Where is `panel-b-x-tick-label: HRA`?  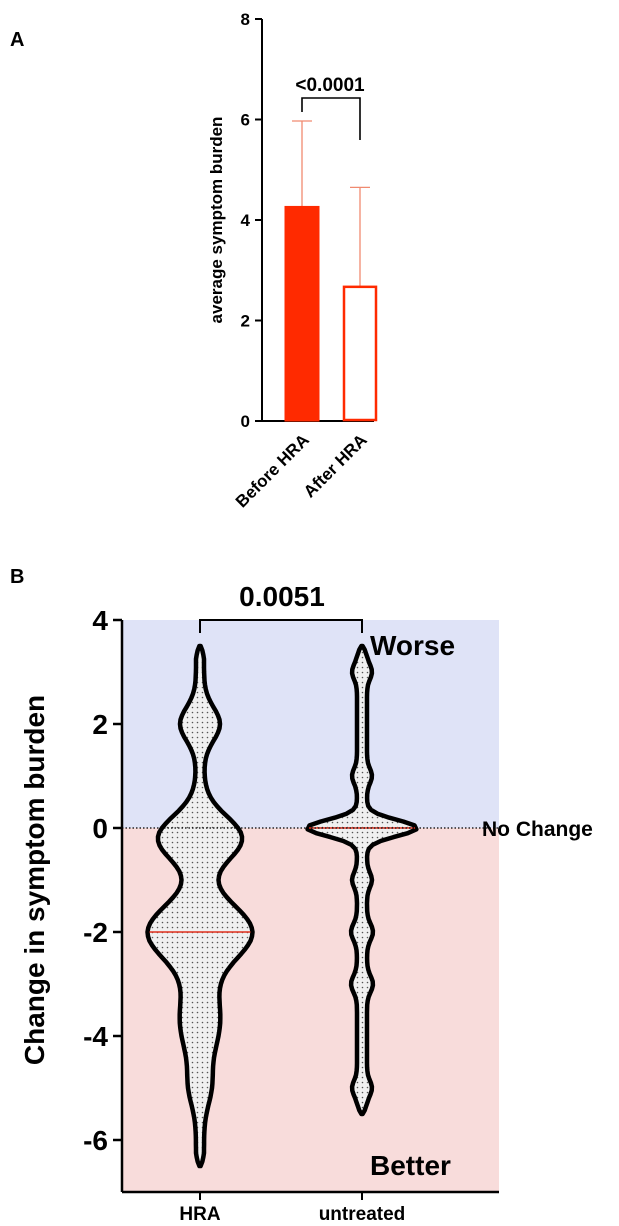 panel-b-x-tick-label: HRA is located at coordinates (199, 1214).